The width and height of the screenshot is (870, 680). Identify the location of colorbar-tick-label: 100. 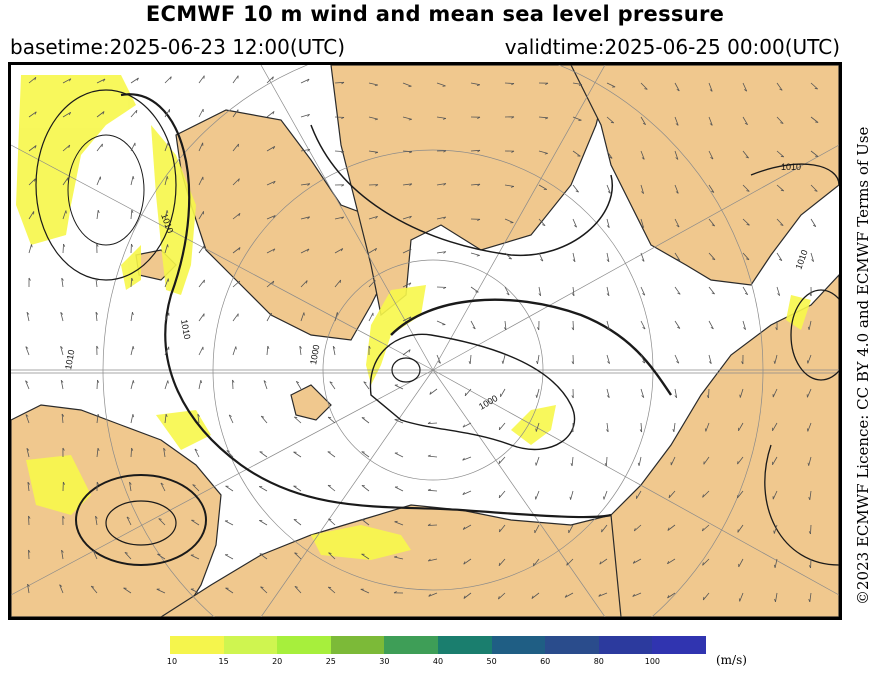
(652, 661).